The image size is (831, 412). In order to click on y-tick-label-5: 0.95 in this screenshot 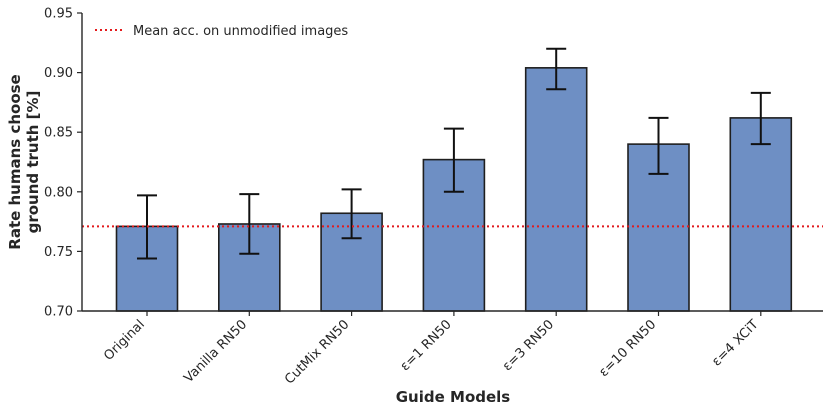, I will do `click(58, 14)`.